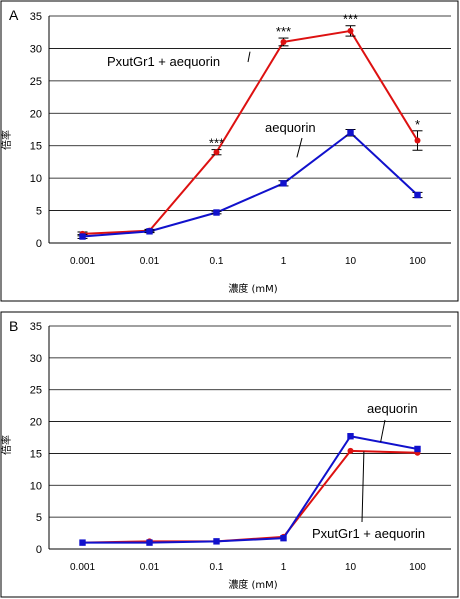  I want to click on panel-b-x-tick-label: 10, so click(351, 567).